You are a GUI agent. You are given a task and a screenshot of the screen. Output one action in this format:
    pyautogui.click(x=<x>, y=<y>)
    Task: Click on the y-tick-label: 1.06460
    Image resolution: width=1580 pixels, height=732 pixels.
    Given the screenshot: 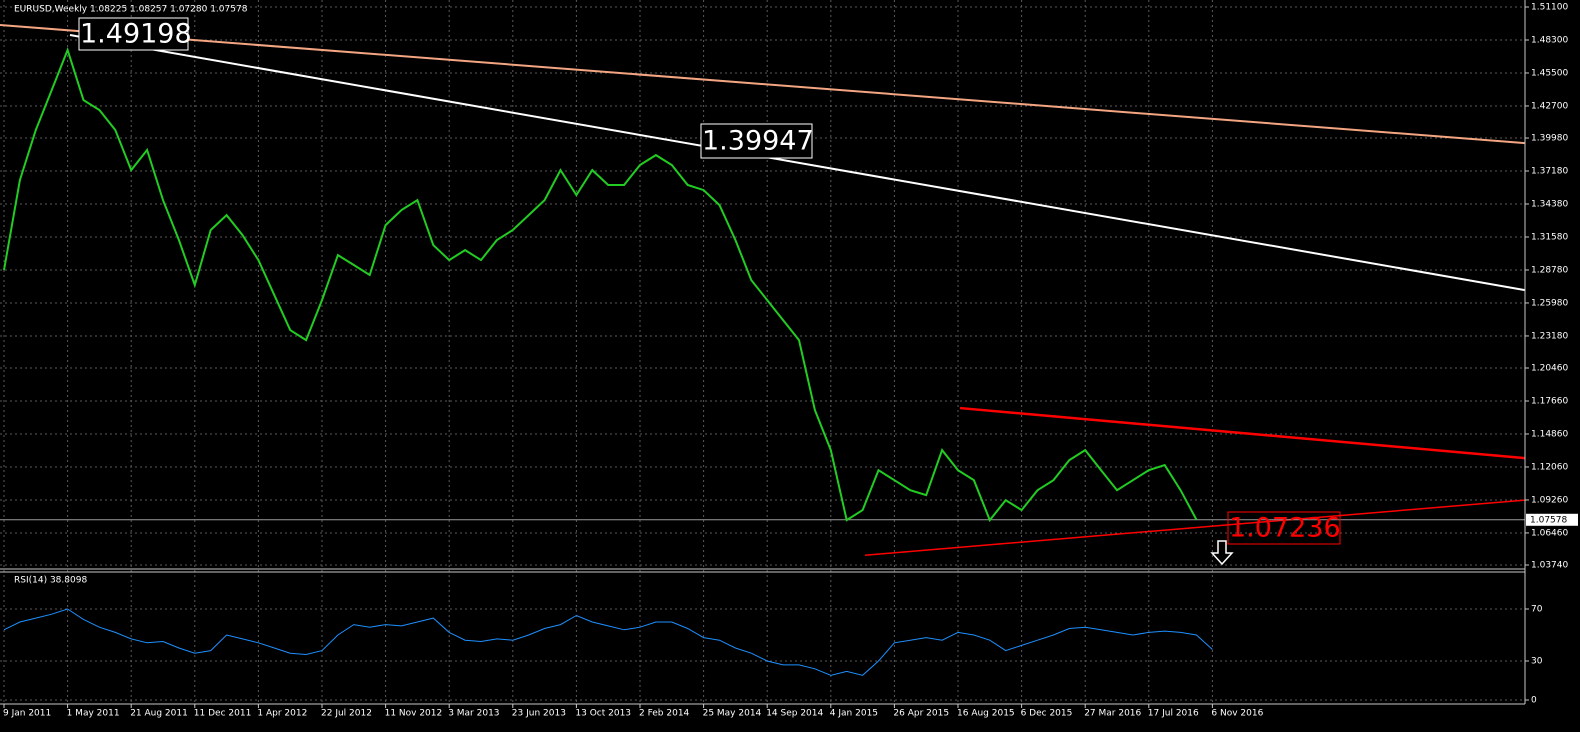 What is the action you would take?
    pyautogui.click(x=1549, y=533)
    